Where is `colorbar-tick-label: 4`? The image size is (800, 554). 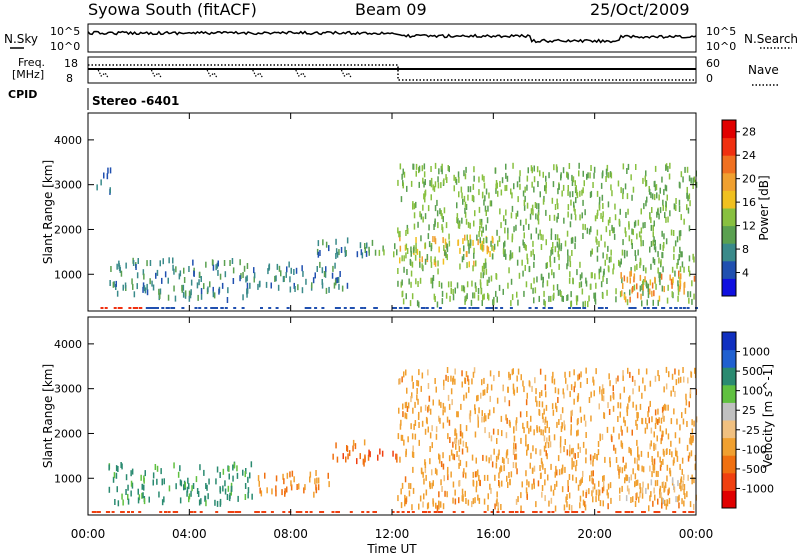 colorbar-tick-label: 4 is located at coordinates (745, 273).